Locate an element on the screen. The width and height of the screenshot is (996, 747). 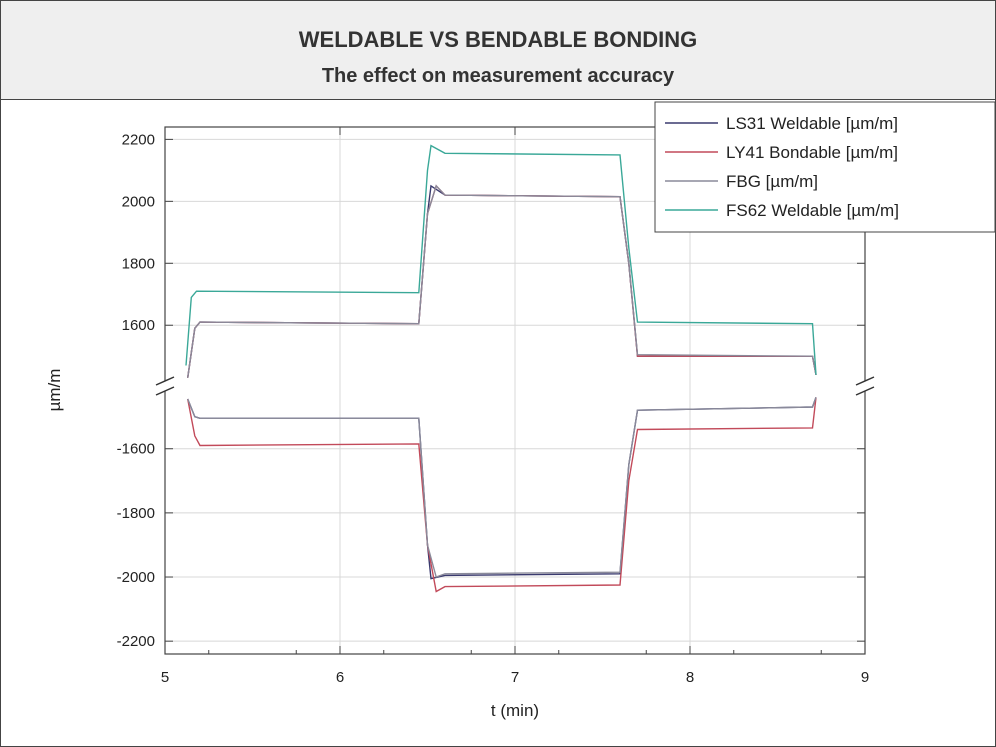
x-tick-label: 5 is located at coordinates (165, 677).